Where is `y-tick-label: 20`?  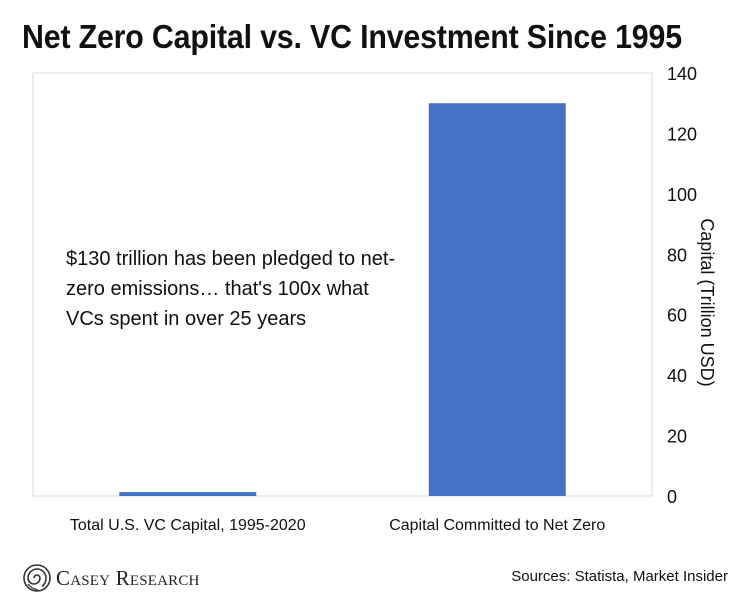
y-tick-label: 20 is located at coordinates (677, 437).